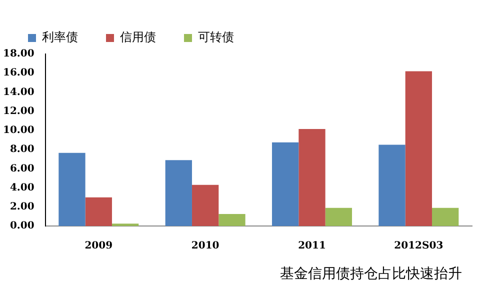 Image resolution: width=482 pixels, height=290 pixels. What do you see at coordinates (371, 274) in the screenshot?
I see `text: 基金信用债持仓占比快速抬升` at bounding box center [371, 274].